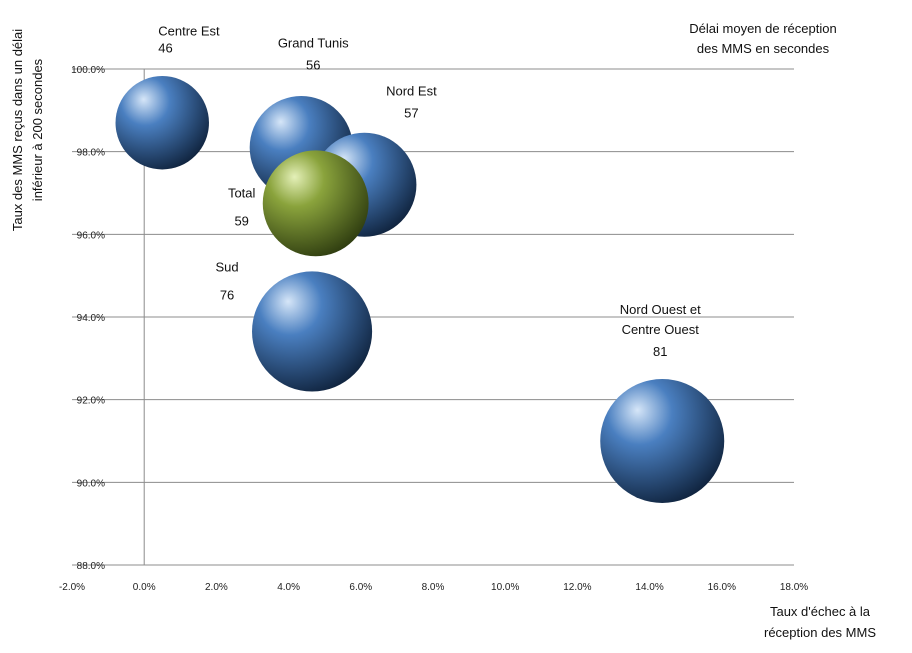  Describe the element at coordinates (91, 566) in the screenshot. I see `y-tick-label: 88.0%` at that location.